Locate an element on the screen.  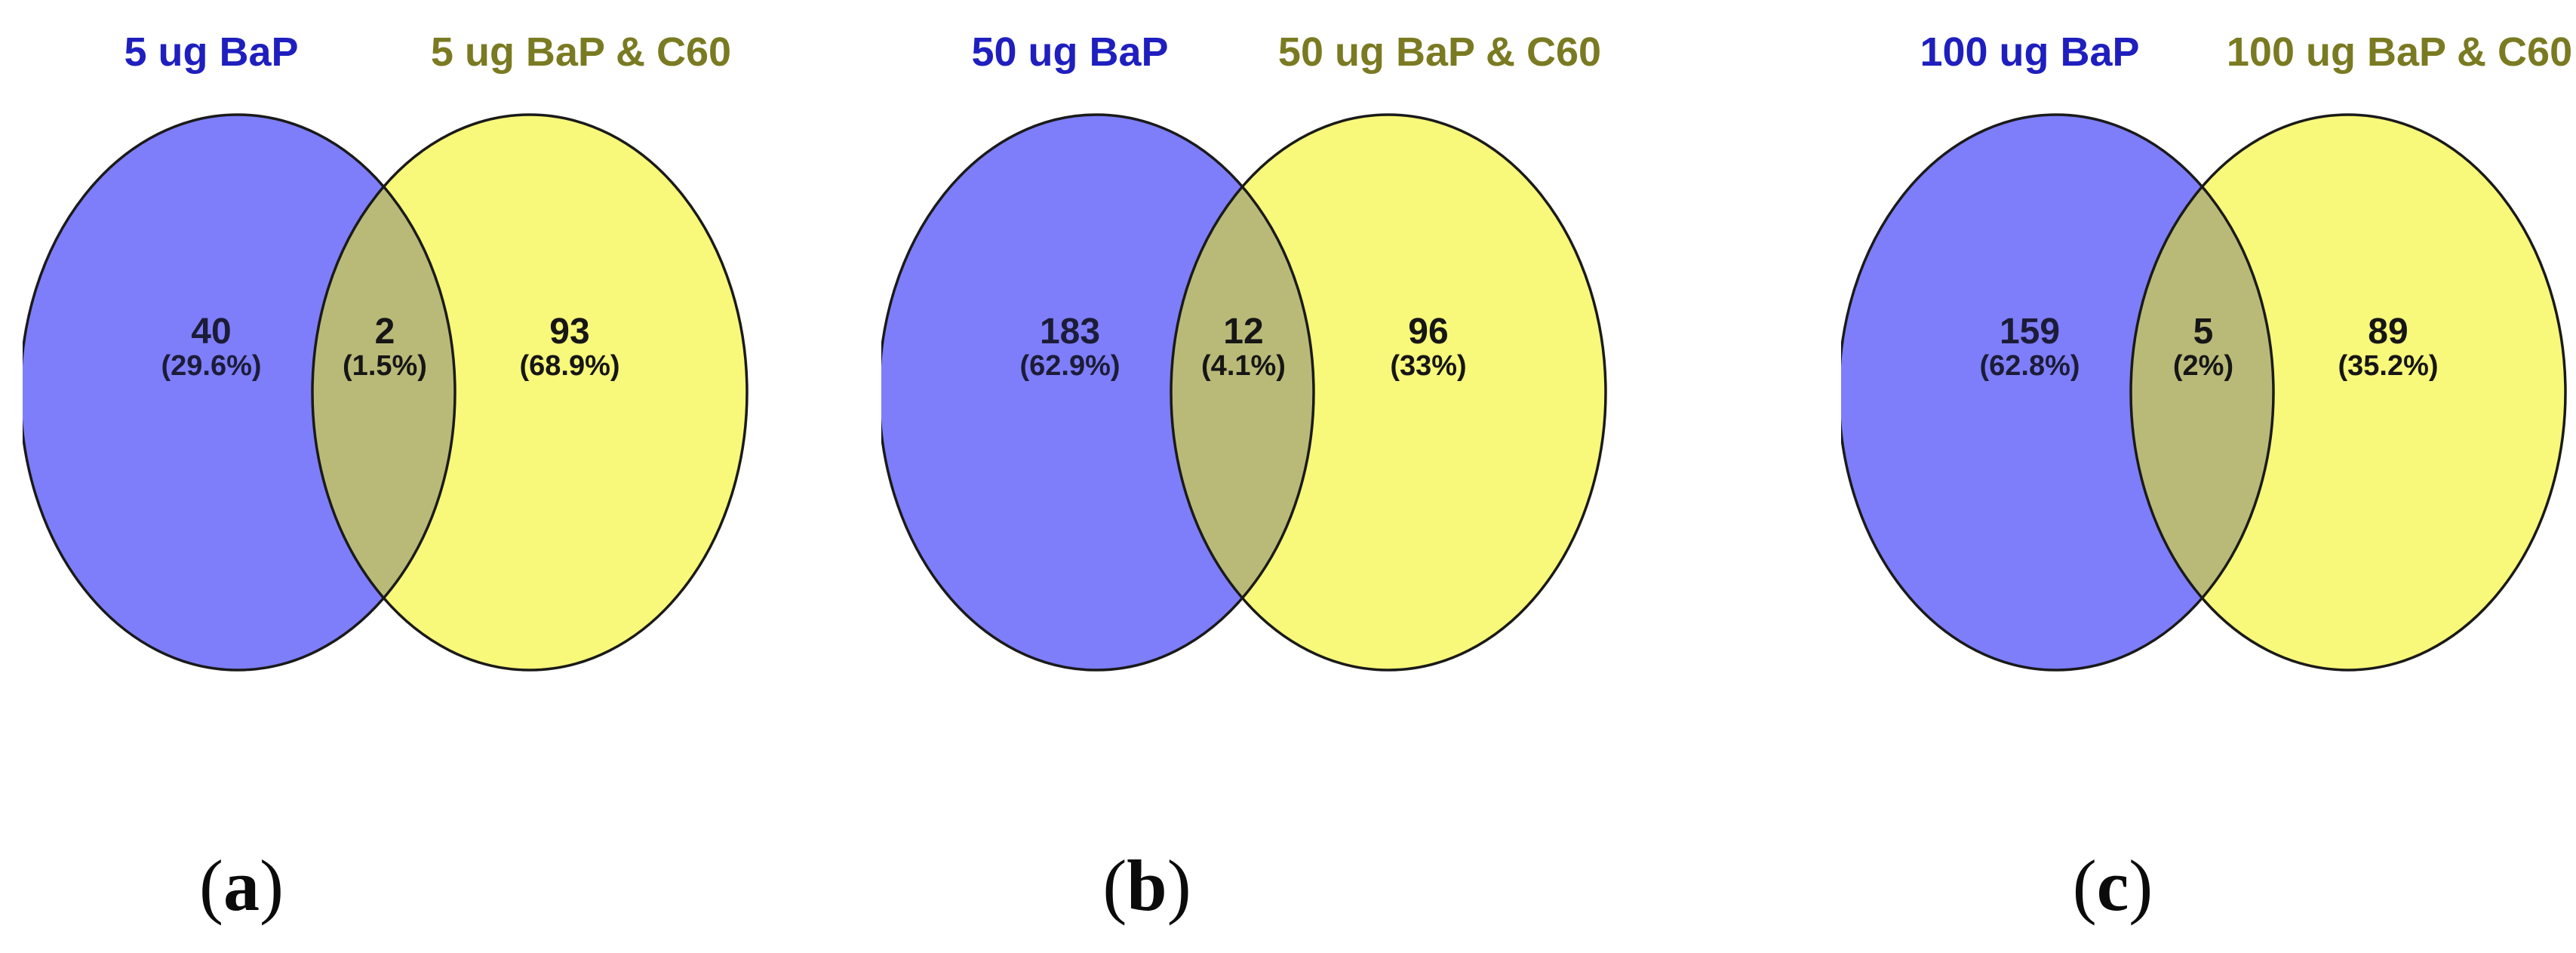
left-count: 40 is located at coordinates (211, 332).